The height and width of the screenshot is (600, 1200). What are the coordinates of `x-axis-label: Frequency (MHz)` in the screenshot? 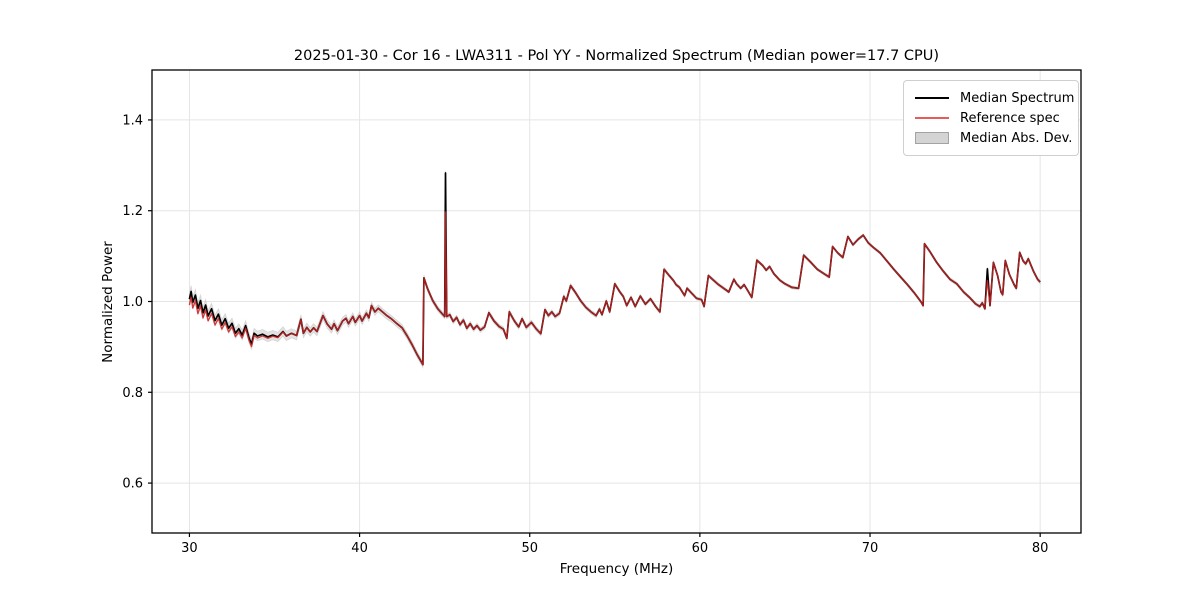 It's located at (616, 569).